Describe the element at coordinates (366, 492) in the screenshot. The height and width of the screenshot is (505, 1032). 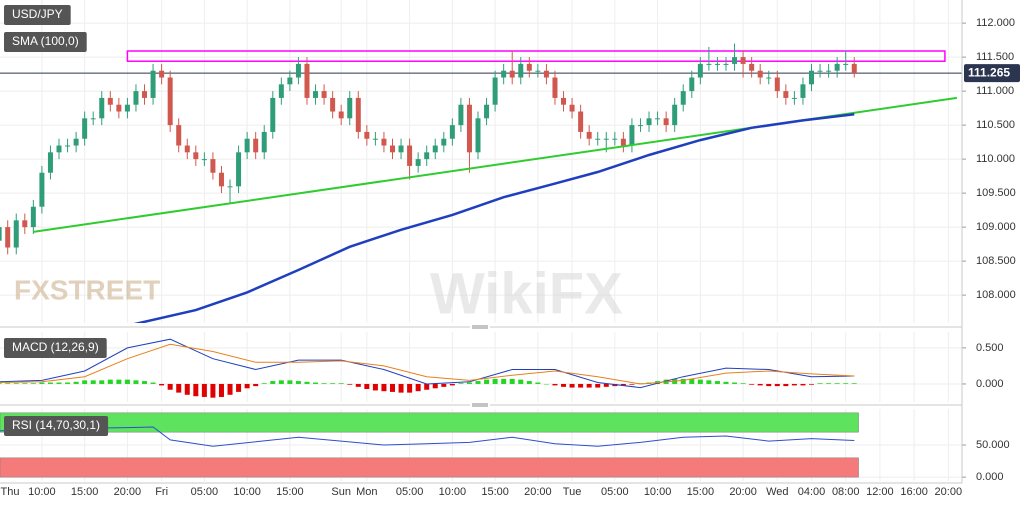
I see `x-tick-label: Mon` at that location.